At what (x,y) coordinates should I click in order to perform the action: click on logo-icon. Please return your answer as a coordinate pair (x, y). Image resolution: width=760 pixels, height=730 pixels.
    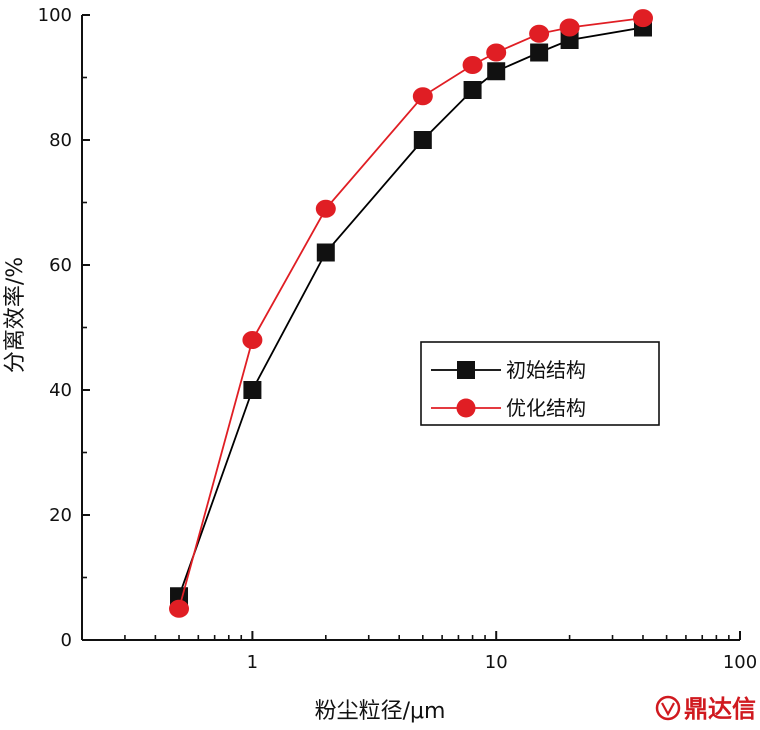
    Looking at the image, I should click on (668, 708).